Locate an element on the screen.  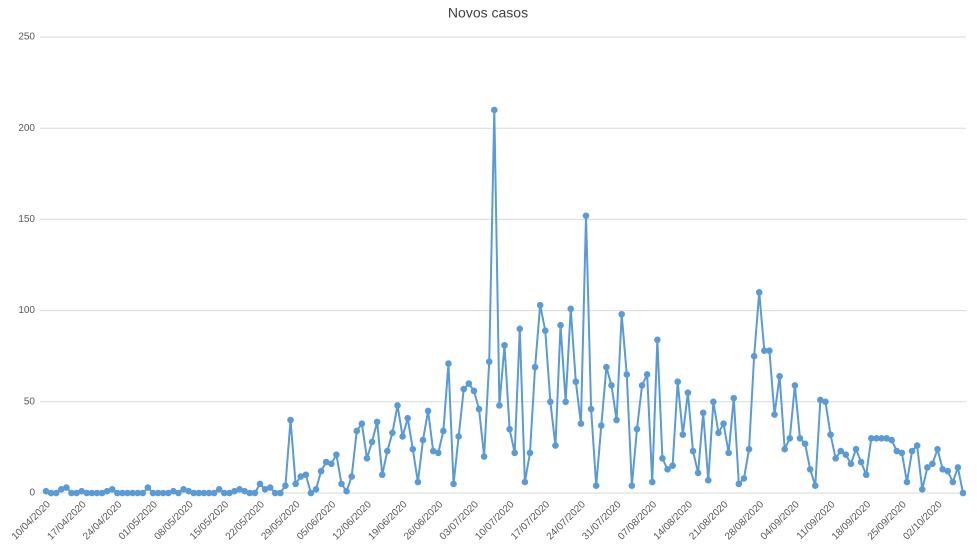
y-tick-label: 50 is located at coordinates (30, 401).